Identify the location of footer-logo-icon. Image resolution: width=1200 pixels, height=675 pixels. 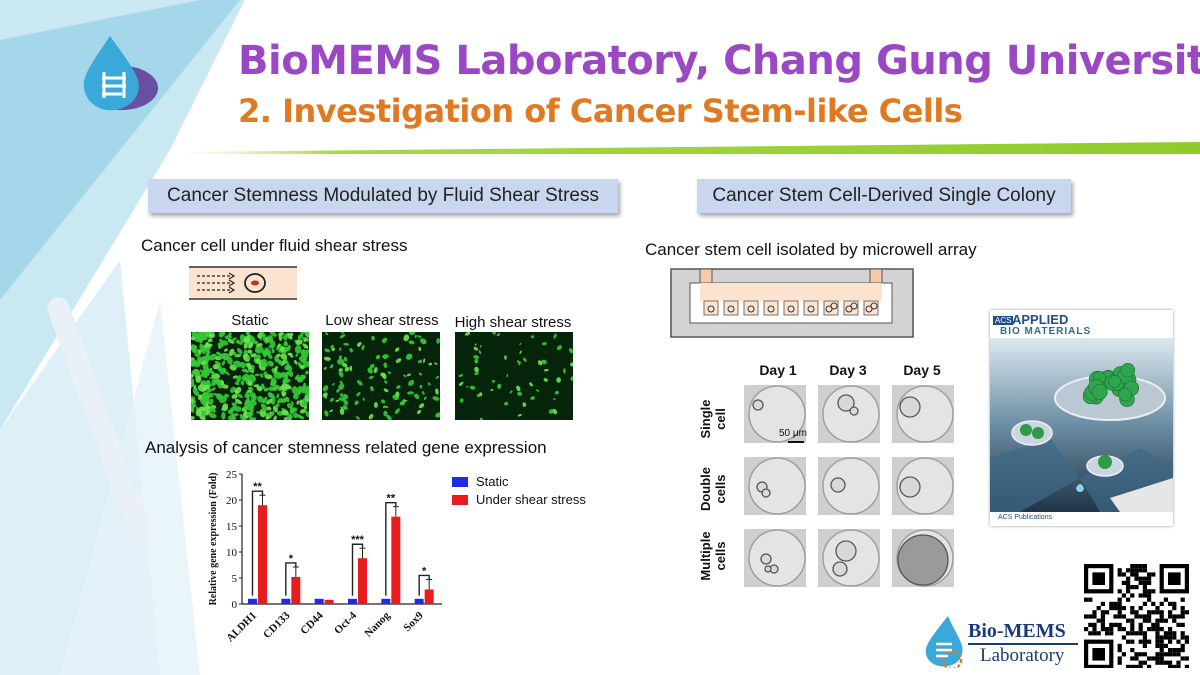
(944, 642).